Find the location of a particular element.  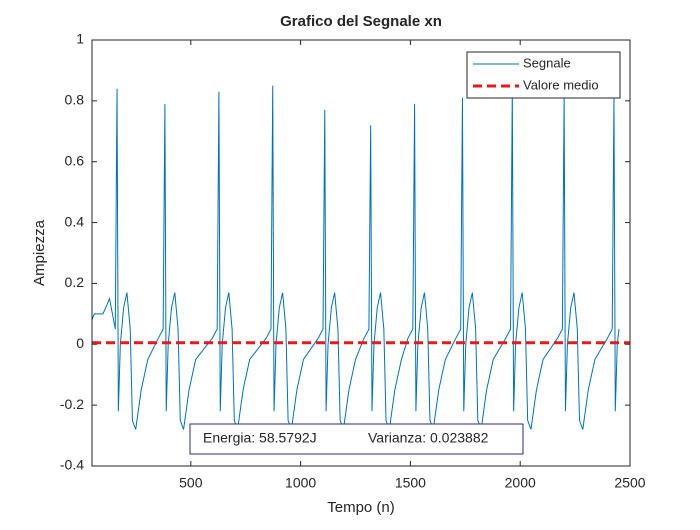

y-tick-label: -0.2 is located at coordinates (72, 404).